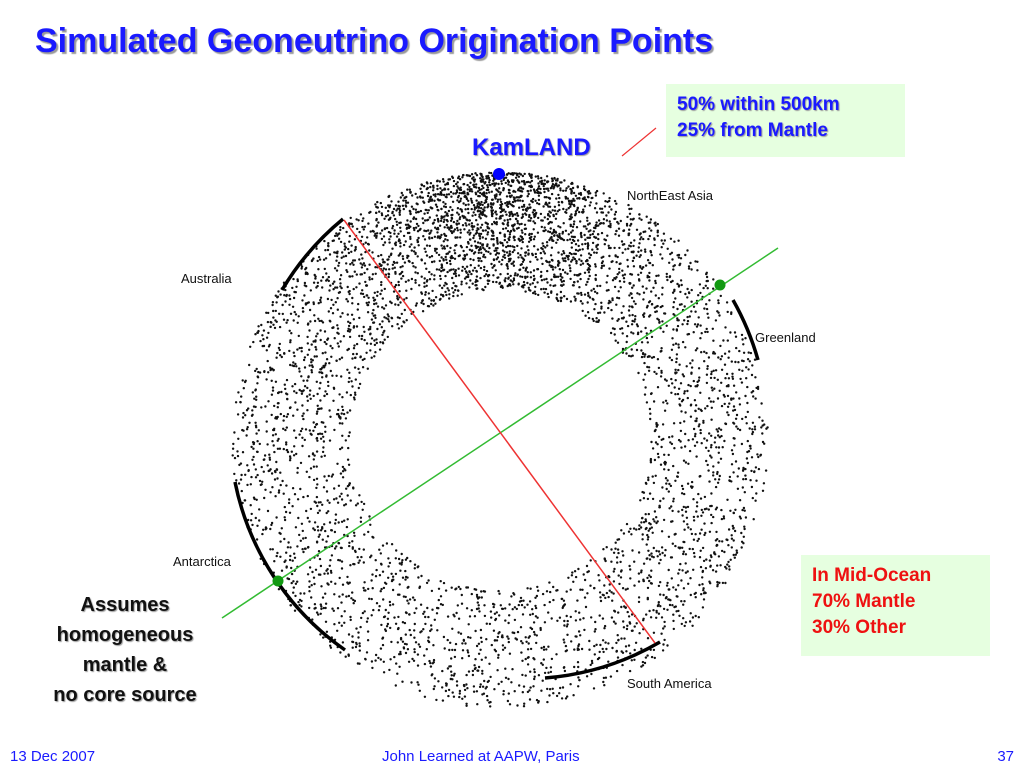  What do you see at coordinates (53, 756) in the screenshot?
I see `footer-date: 13 Dec 2007` at bounding box center [53, 756].